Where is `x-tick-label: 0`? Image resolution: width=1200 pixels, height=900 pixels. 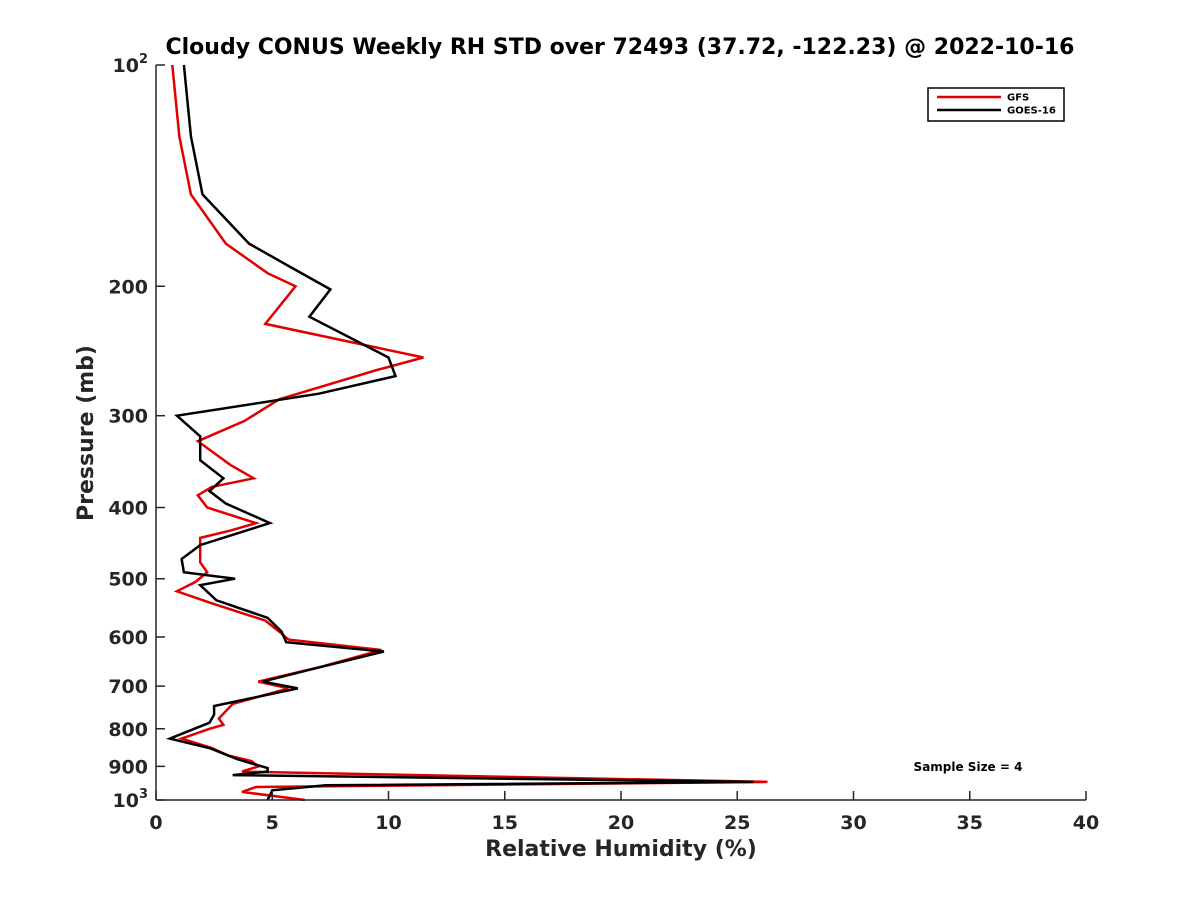 x-tick-label: 0 is located at coordinates (155, 823).